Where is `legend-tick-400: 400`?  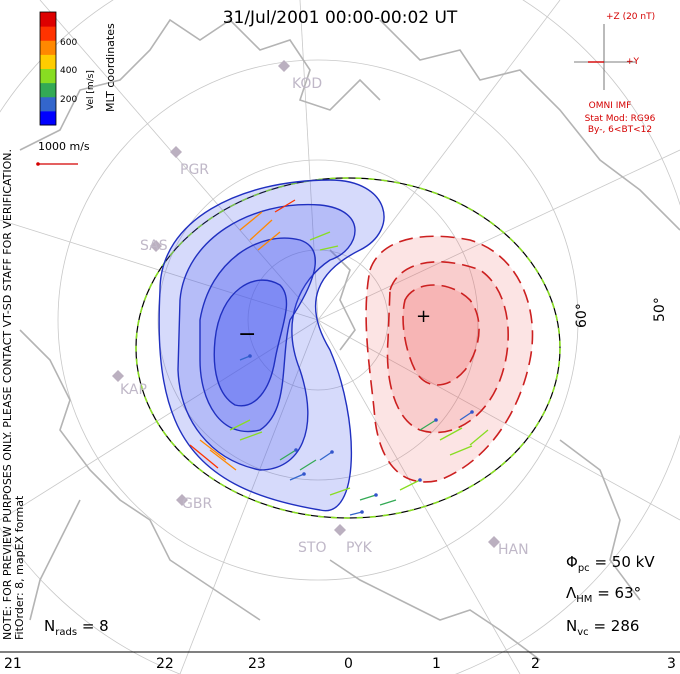
legend-tick-400: 400 is located at coordinates (69, 71).